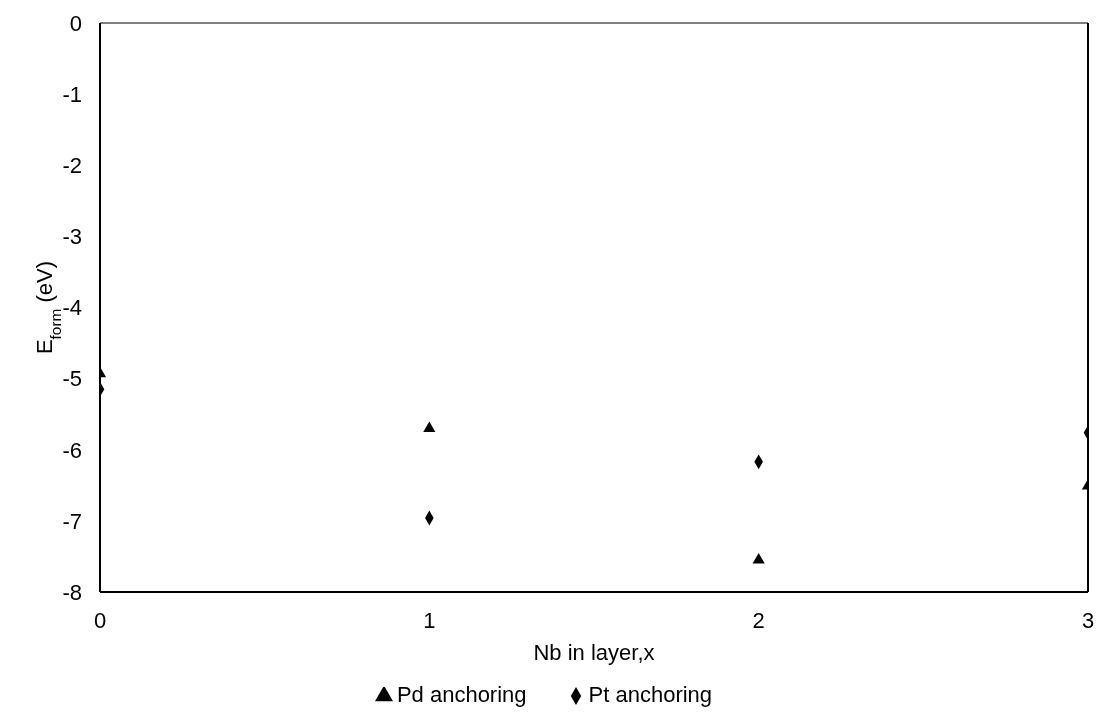  Describe the element at coordinates (758, 620) in the screenshot. I see `x-tick-label: 2` at that location.